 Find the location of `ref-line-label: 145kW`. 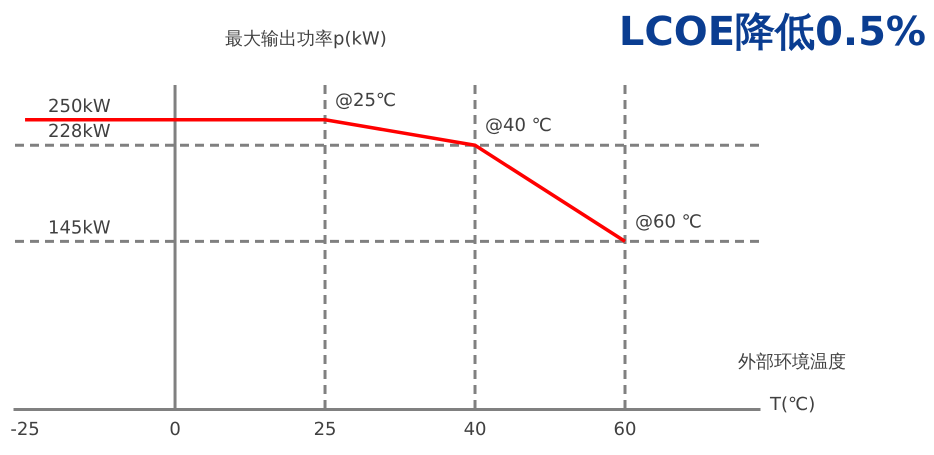

ref-line-label: 145kW is located at coordinates (79, 227).